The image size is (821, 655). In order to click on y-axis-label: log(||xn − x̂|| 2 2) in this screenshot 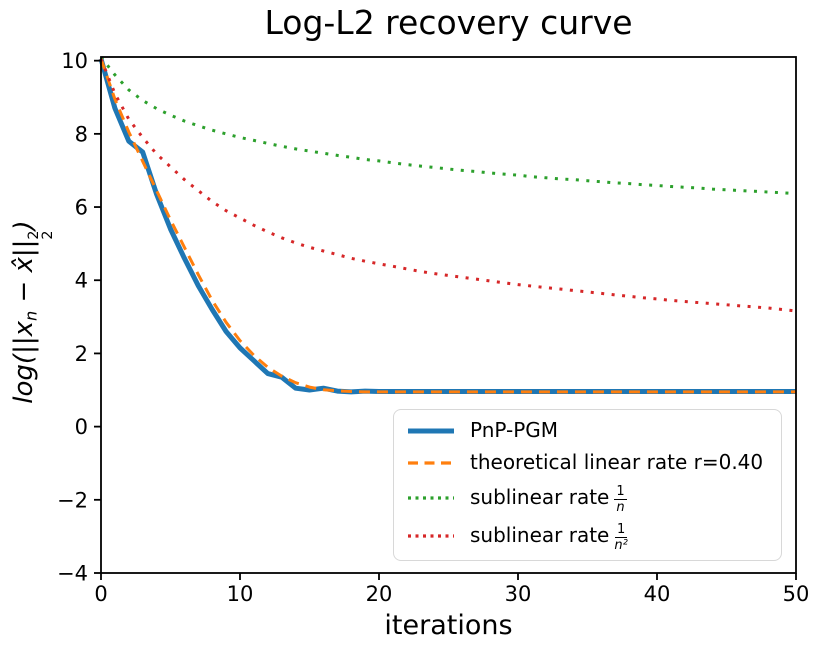, I will do `click(32, 312)`.